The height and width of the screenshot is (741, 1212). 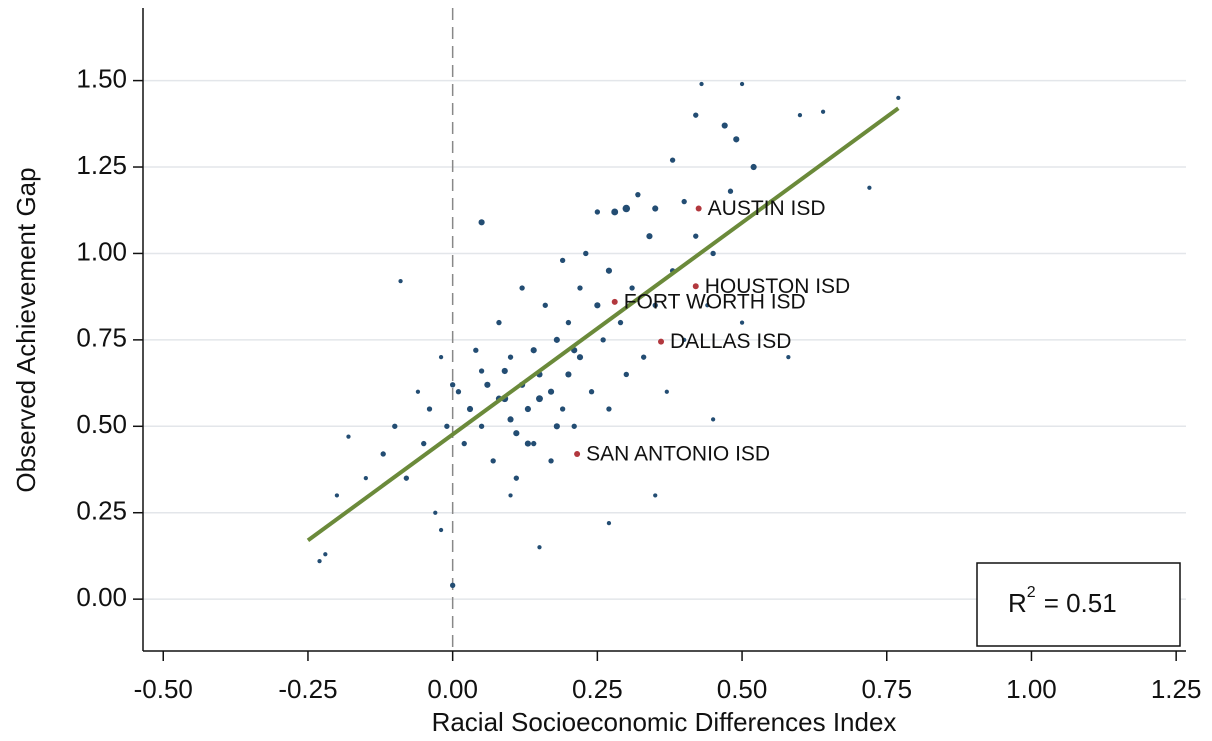 What do you see at coordinates (163, 689) in the screenshot?
I see `x-tick-label: -0.50` at bounding box center [163, 689].